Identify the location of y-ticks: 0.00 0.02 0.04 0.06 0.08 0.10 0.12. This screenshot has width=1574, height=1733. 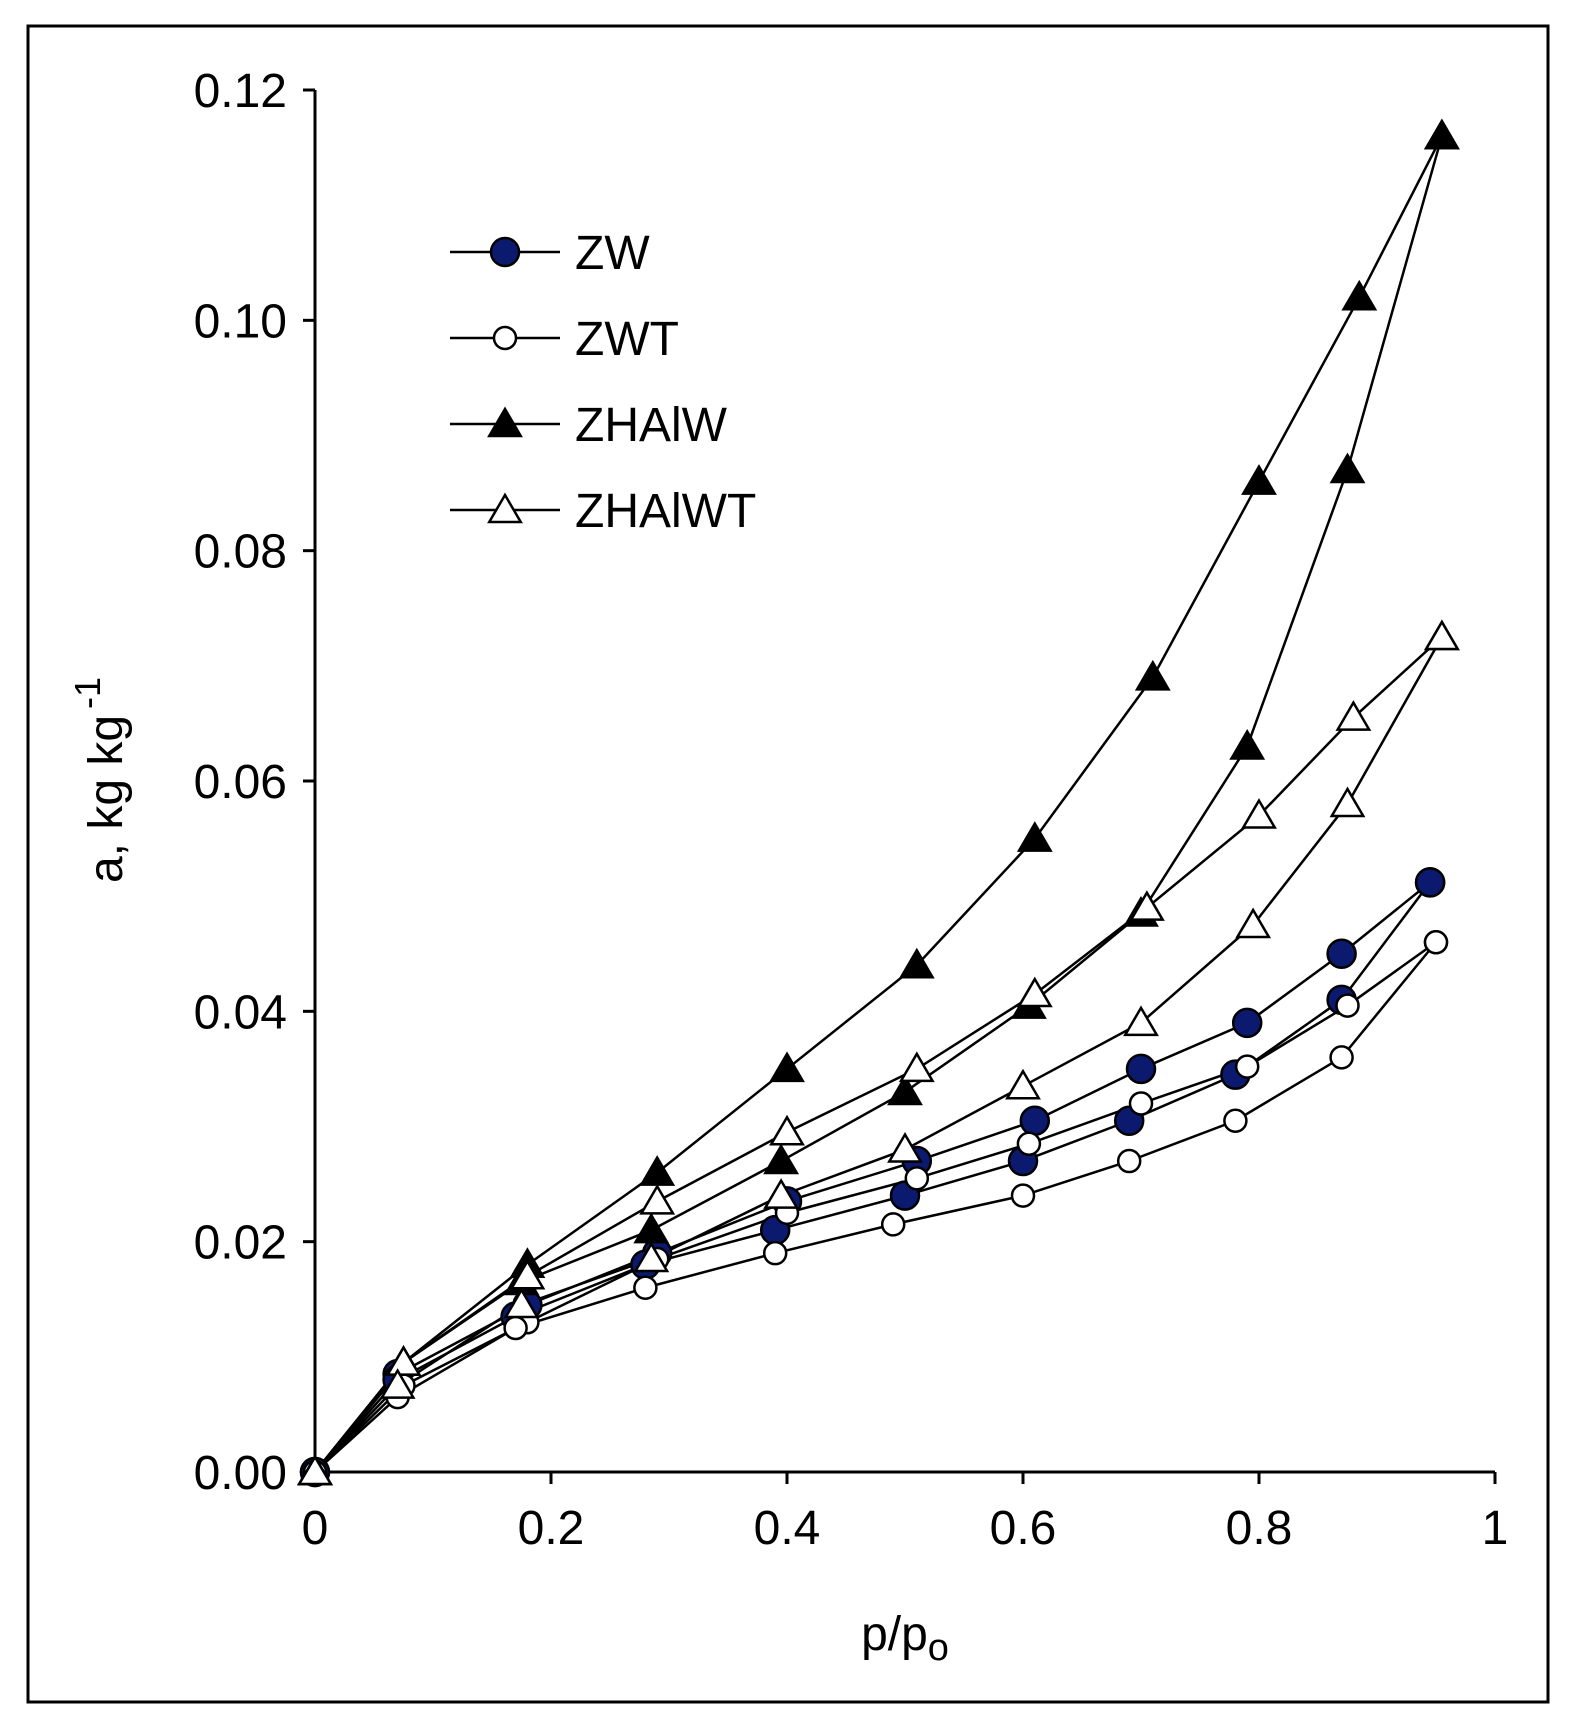
(254, 782).